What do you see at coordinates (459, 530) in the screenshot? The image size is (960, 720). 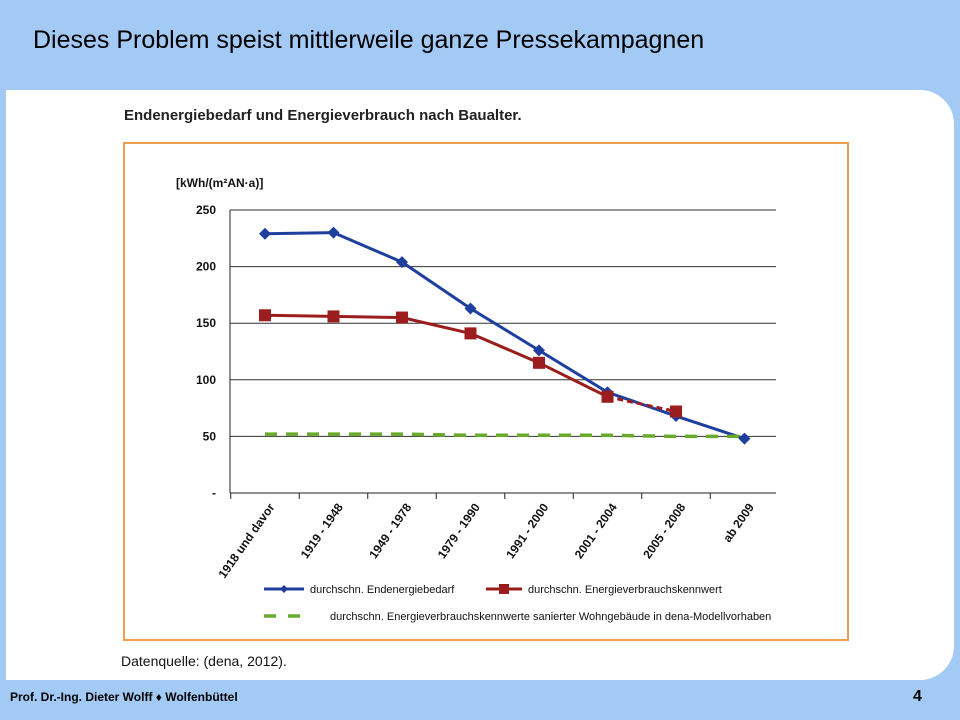 I see `x-tick-label: 1979 - 1990` at bounding box center [459, 530].